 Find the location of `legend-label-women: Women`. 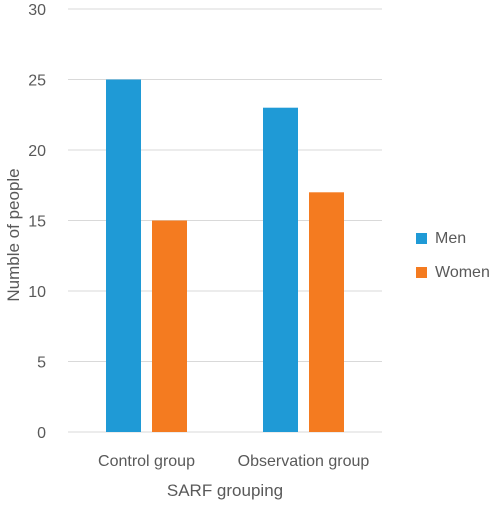

legend-label-women: Women is located at coordinates (462, 272).